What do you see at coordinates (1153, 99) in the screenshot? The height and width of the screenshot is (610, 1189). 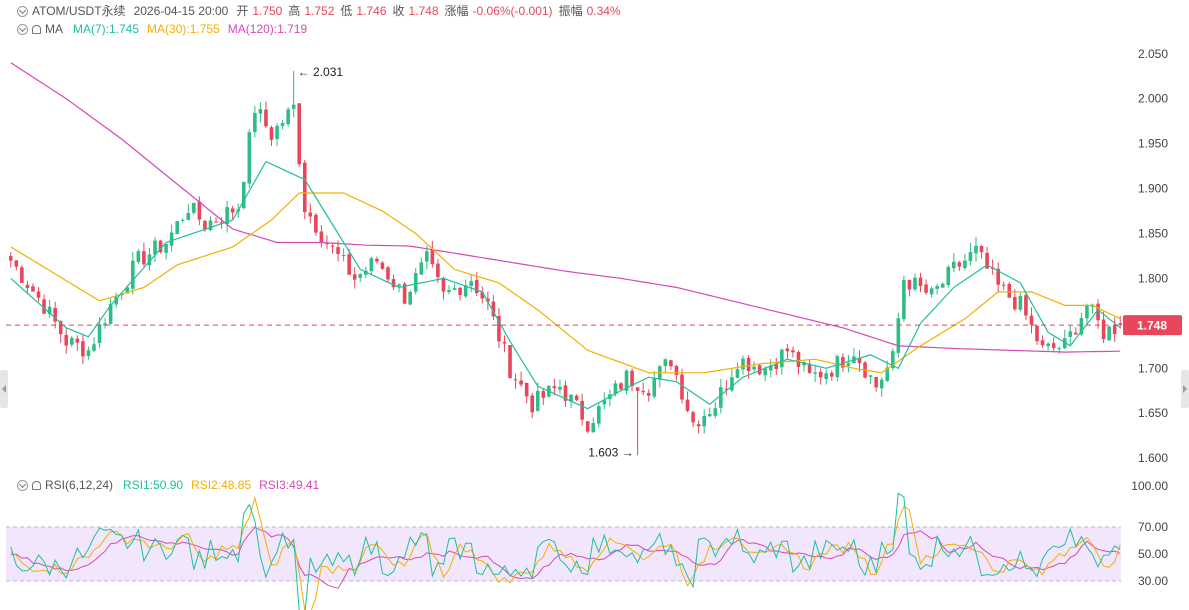 I see `price-tick-label: 2.000` at bounding box center [1153, 99].